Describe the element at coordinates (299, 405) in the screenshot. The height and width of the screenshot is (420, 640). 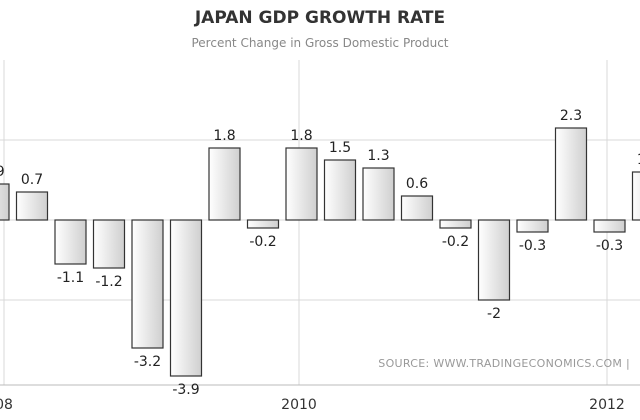
I see `x-tick-label: 2010` at that location.